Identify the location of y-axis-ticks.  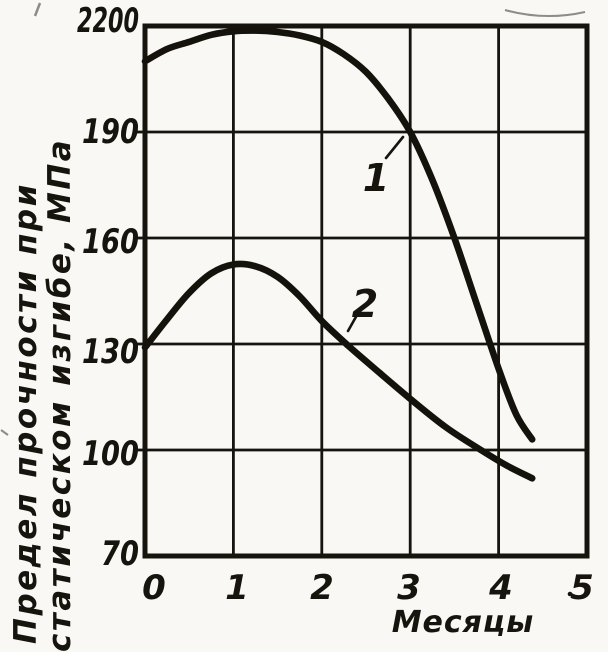
(140, 291).